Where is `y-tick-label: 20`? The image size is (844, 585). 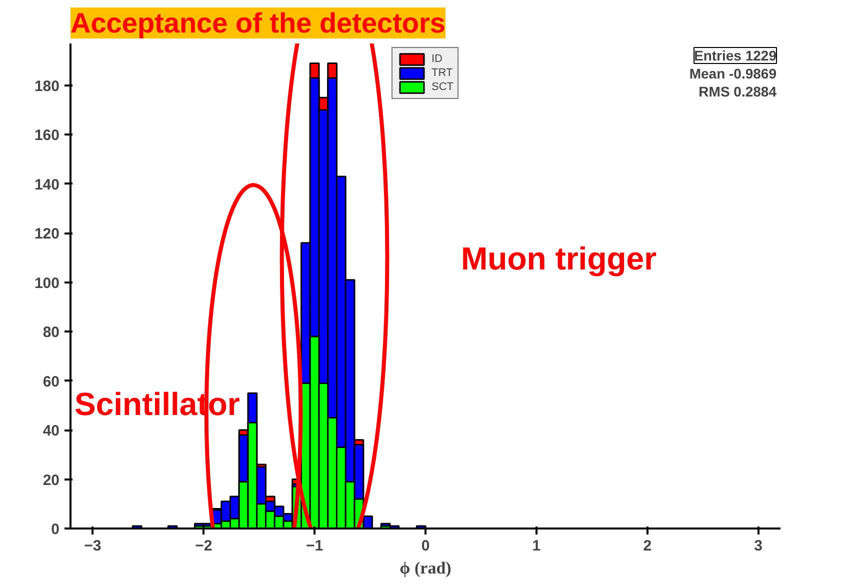
y-tick-label: 20 is located at coordinates (51, 480).